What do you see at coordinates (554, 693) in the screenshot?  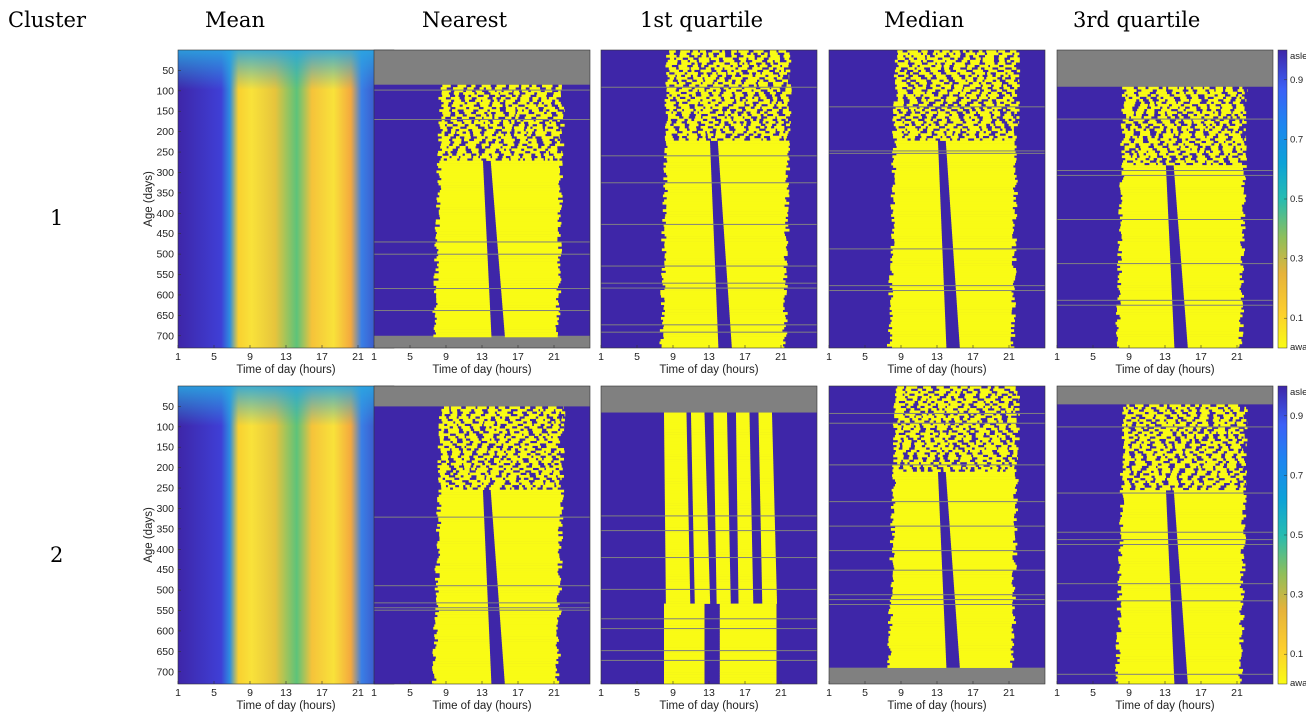 I see `x-tick-label: 21` at bounding box center [554, 693].